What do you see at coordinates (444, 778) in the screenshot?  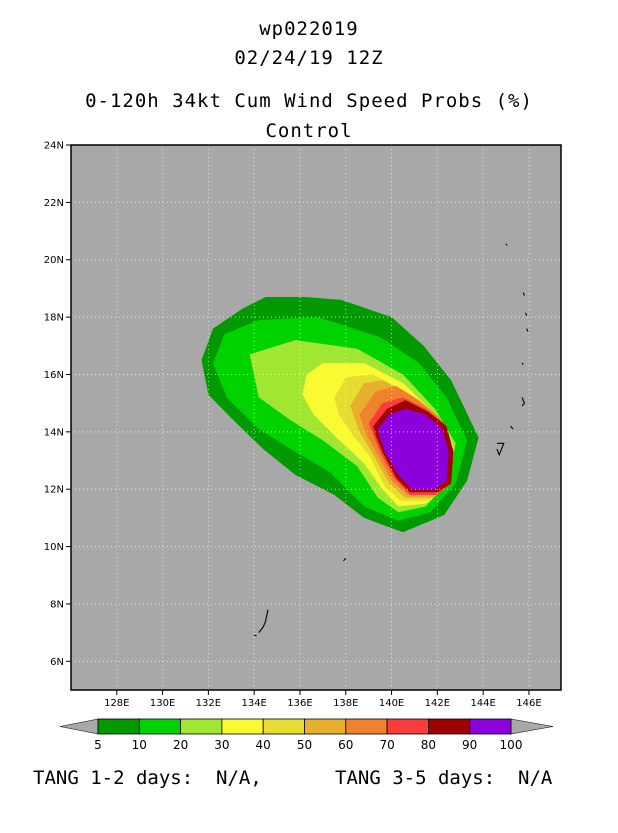 I see `tang-3-5-days: TANG 3-5 days: N/A` at bounding box center [444, 778].